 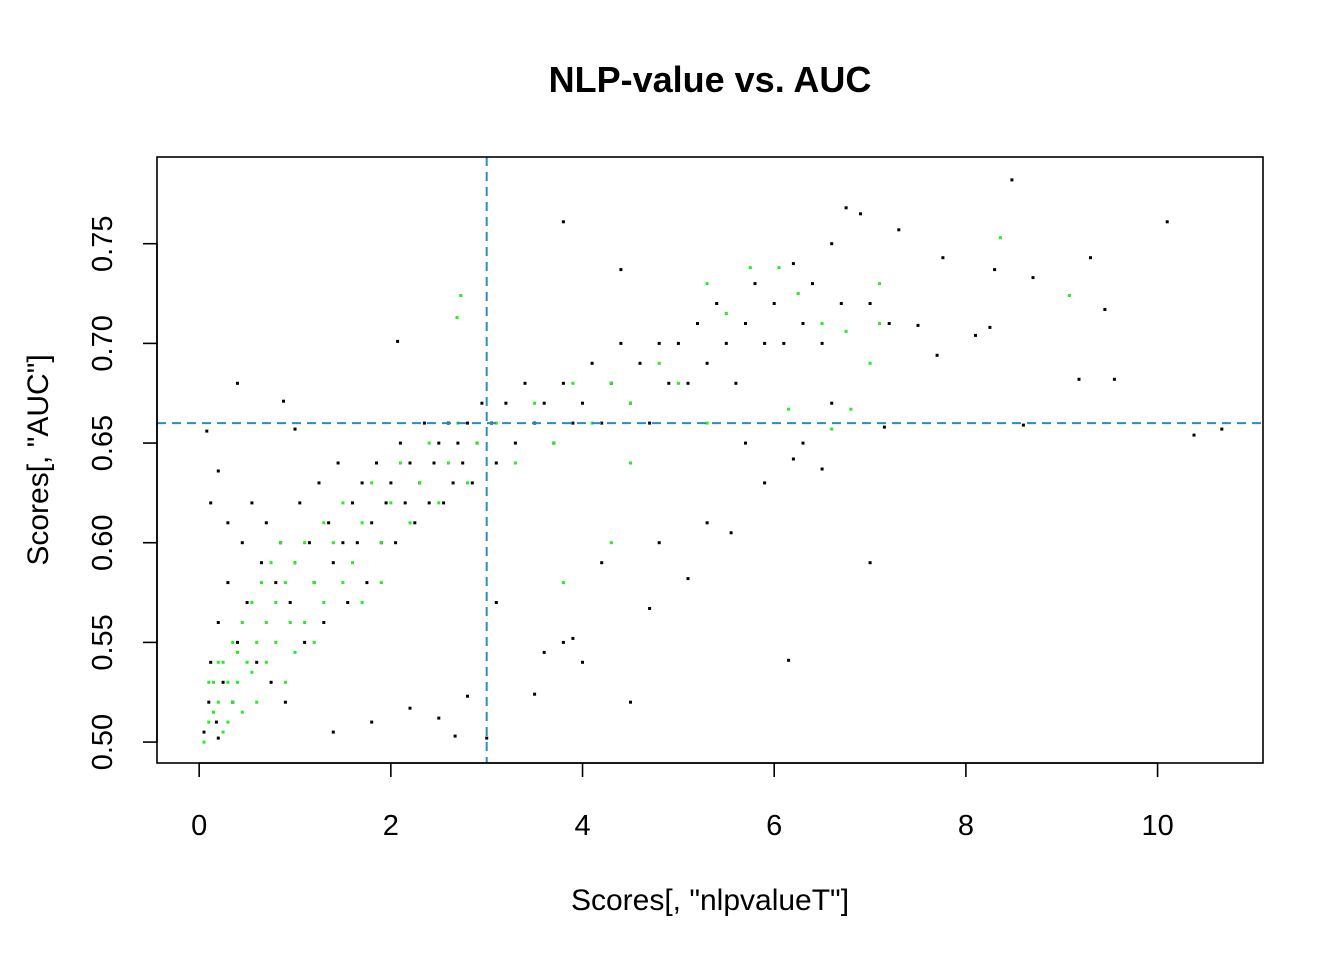 What do you see at coordinates (103, 243) in the screenshot?
I see `y-tick-label: 0.75` at bounding box center [103, 243].